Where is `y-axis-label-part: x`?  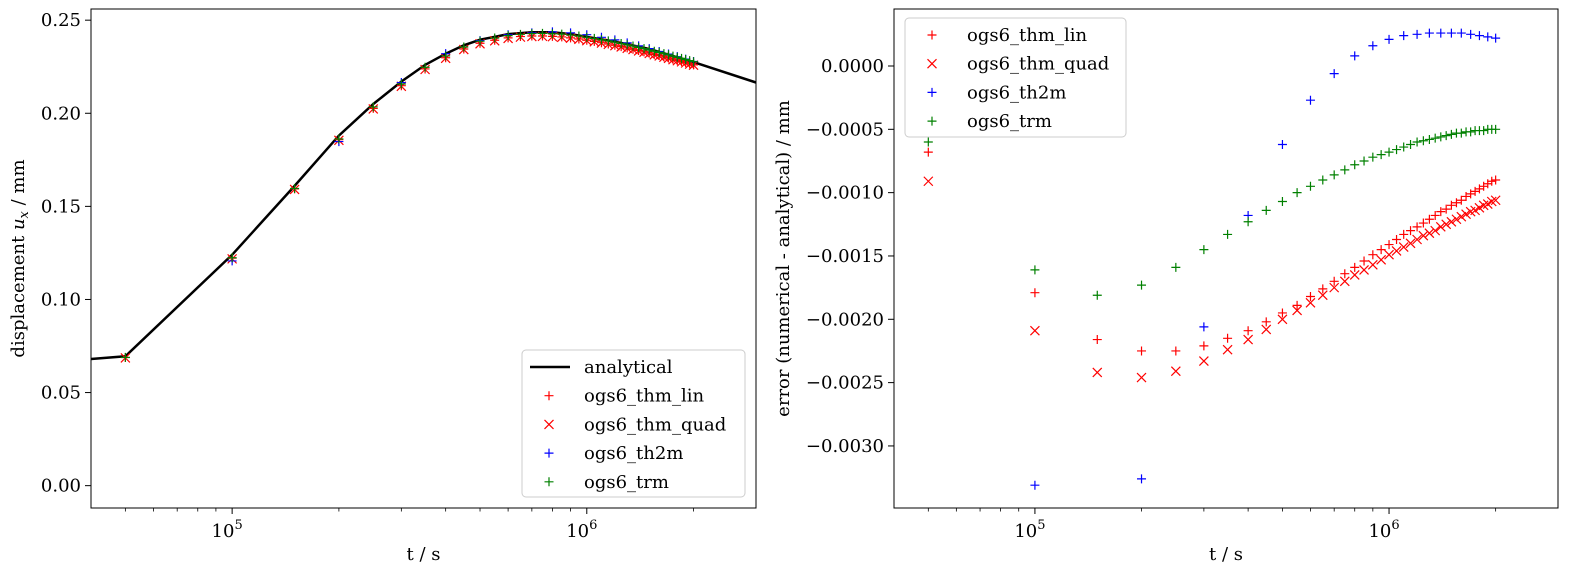 y-axis-label-part: x is located at coordinates (24, 214).